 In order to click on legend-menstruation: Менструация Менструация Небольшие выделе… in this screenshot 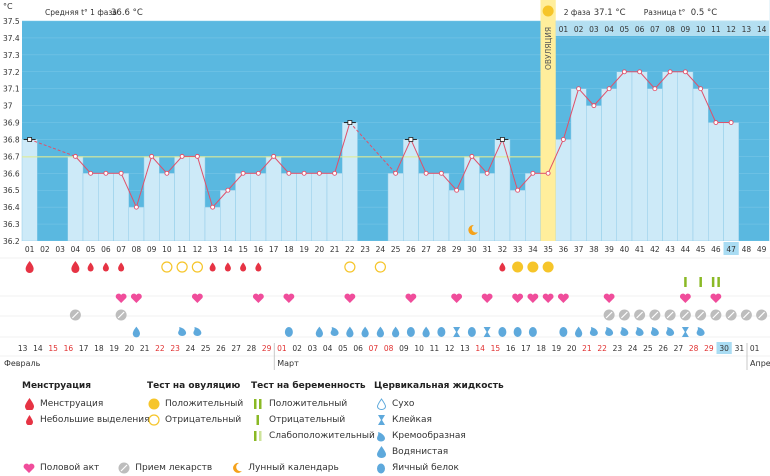, I will do `click(86, 404)`.